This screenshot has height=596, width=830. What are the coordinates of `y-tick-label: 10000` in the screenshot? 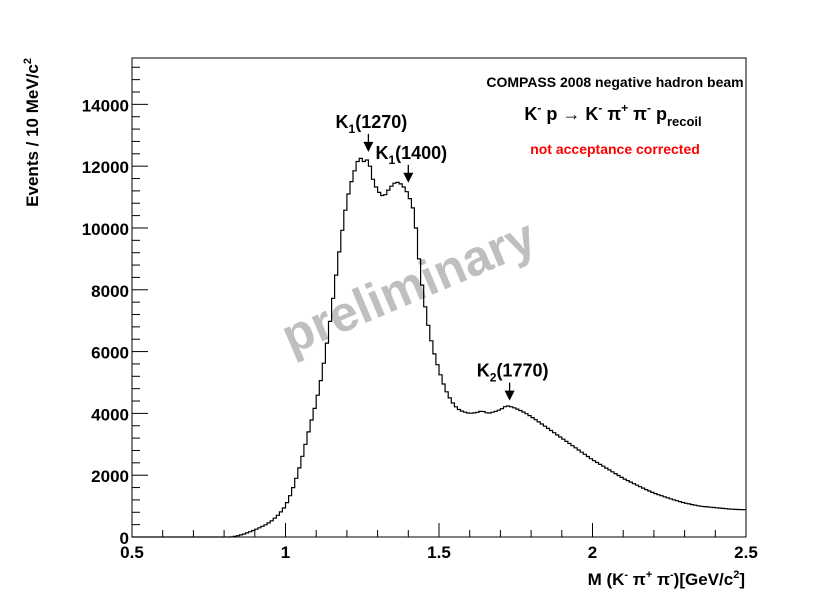 It's located at (105, 229).